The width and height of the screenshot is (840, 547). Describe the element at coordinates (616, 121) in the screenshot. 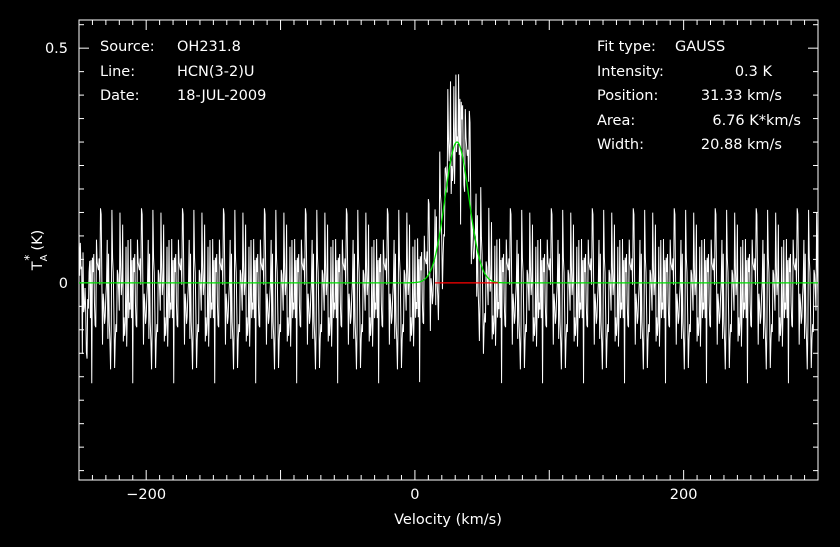

I see `area-label: Area:` at that location.